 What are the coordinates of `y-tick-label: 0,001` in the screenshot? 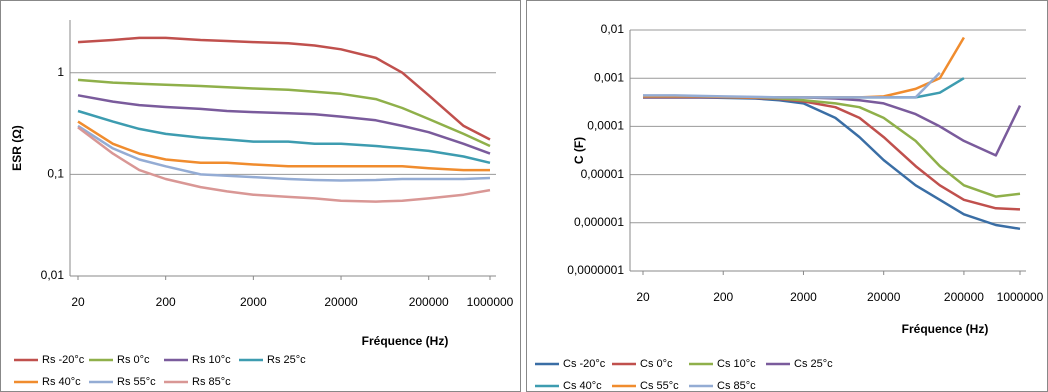 It's located at (609, 77).